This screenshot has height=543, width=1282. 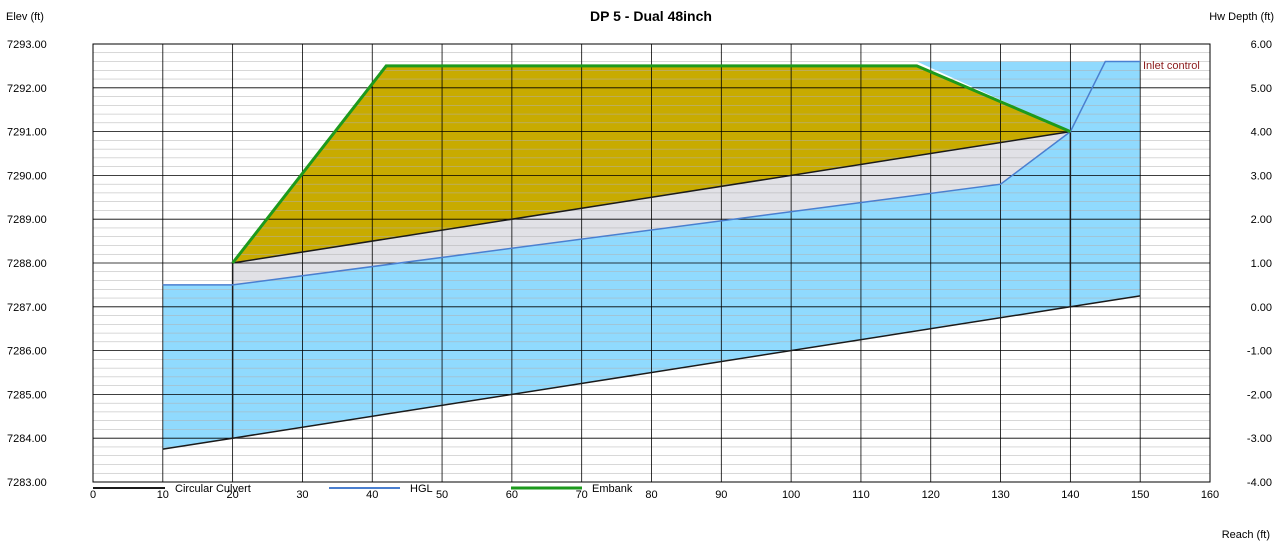 What do you see at coordinates (512, 495) in the screenshot?
I see `x-tick-label: 60` at bounding box center [512, 495].